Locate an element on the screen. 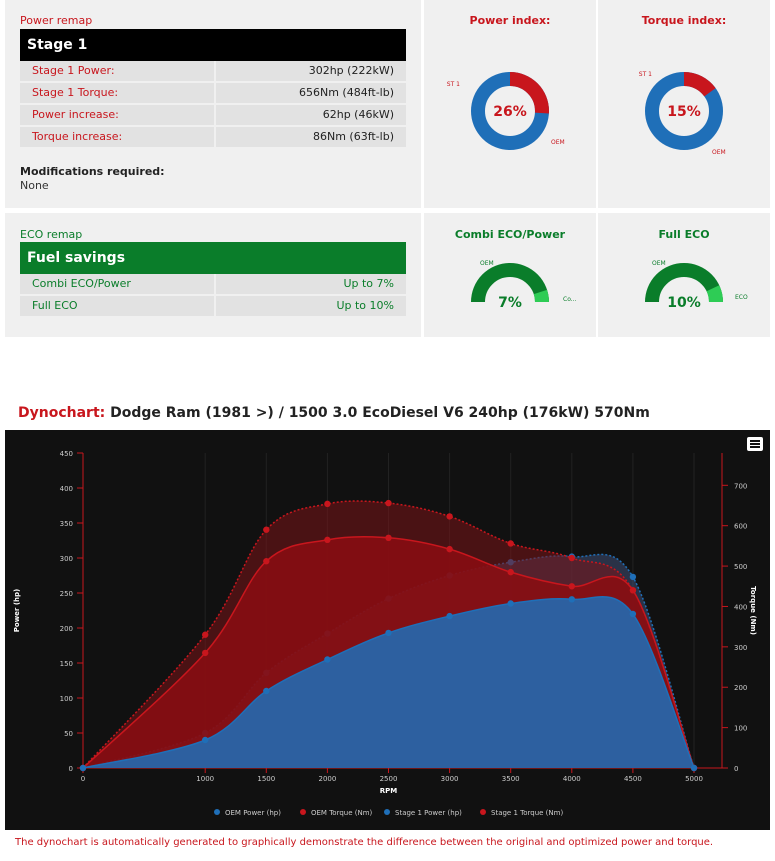 This screenshot has height=861, width=775. x-tick-label: 1500 is located at coordinates (266, 779).